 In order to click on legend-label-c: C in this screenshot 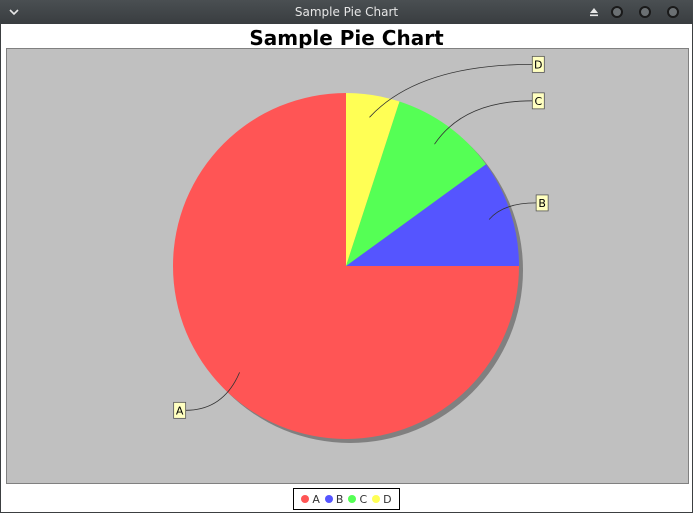, I will do `click(363, 499)`.